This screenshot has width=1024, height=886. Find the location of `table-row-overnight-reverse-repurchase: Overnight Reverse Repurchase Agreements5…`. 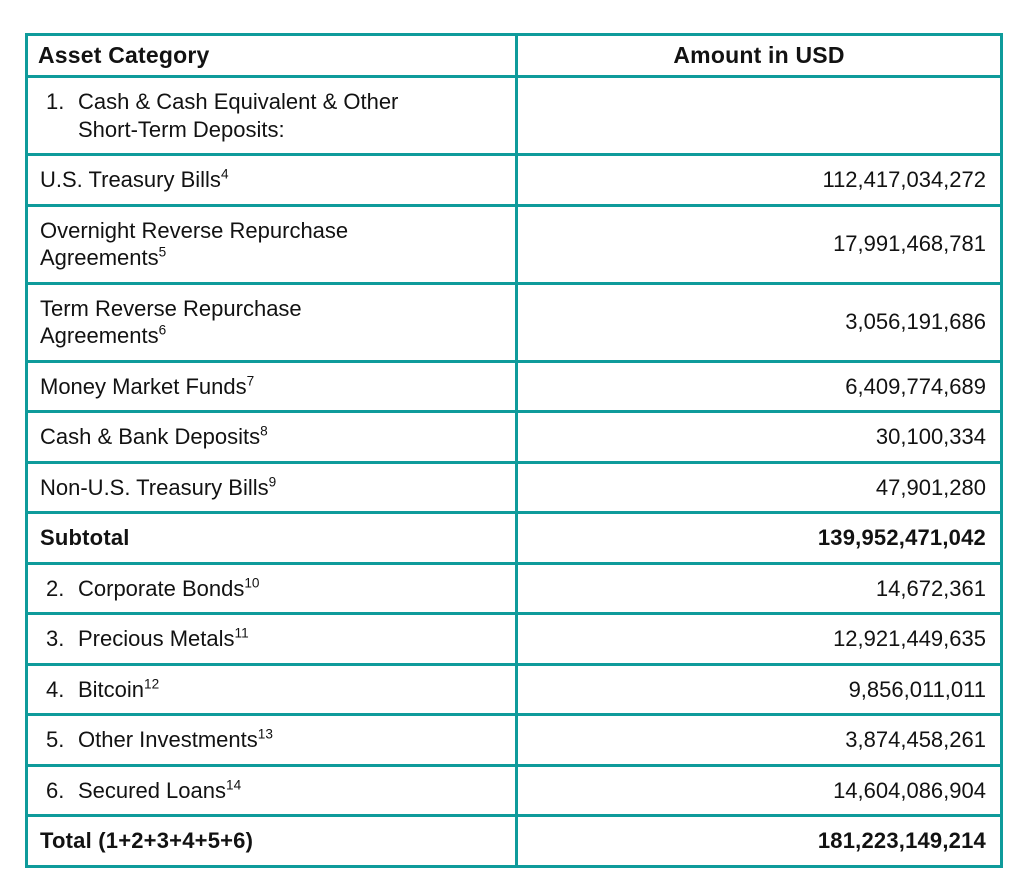

table-row-overnight-reverse-repurchase: Overnight Reverse Repurchase Agreements5… is located at coordinates (514, 244).